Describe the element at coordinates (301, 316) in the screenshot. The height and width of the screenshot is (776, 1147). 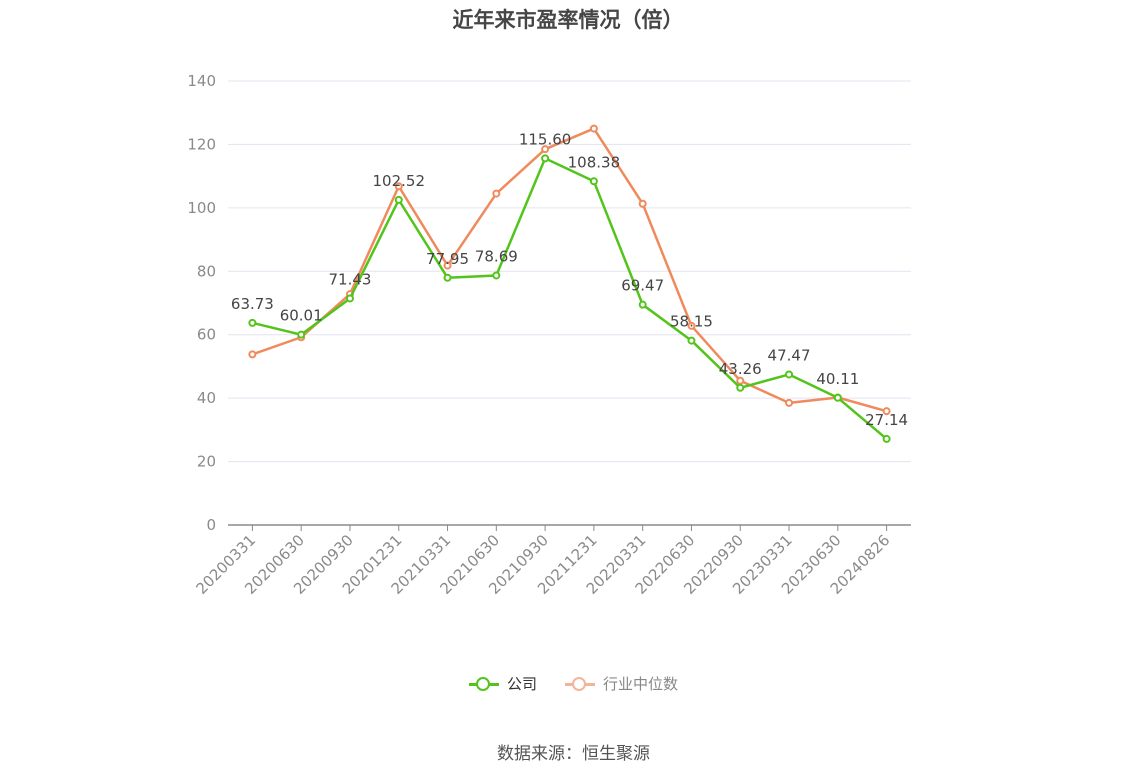
I see `data-label: 60.01` at that location.